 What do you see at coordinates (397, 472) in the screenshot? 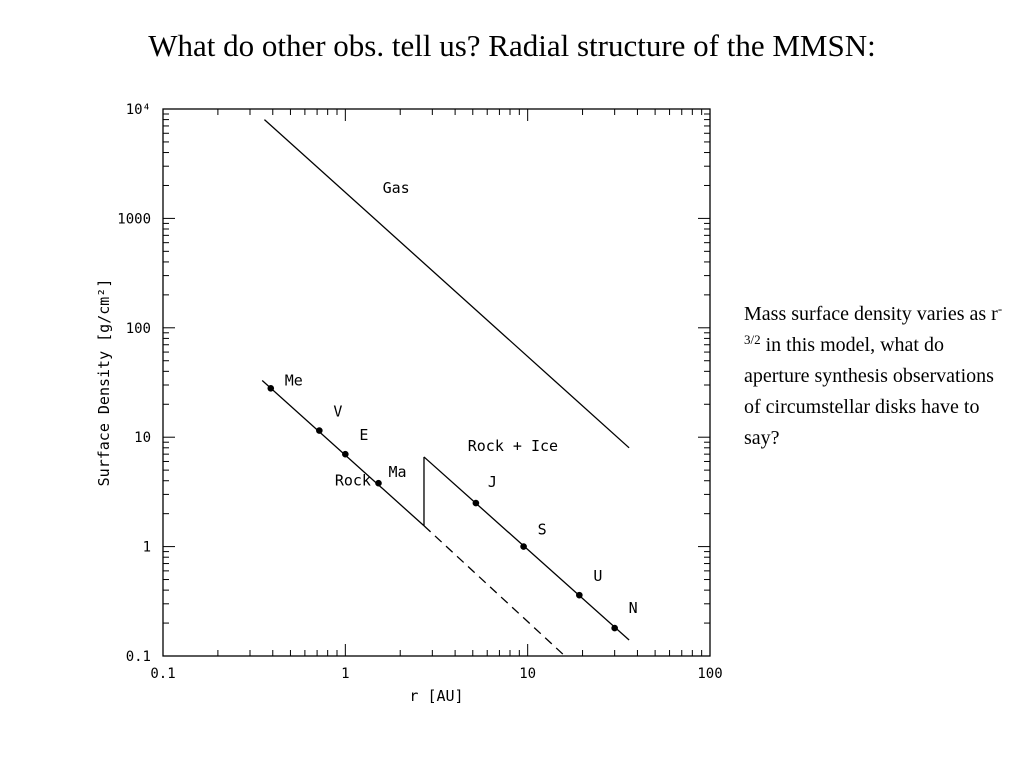
I see `planet-label-ma: Ma` at bounding box center [397, 472].